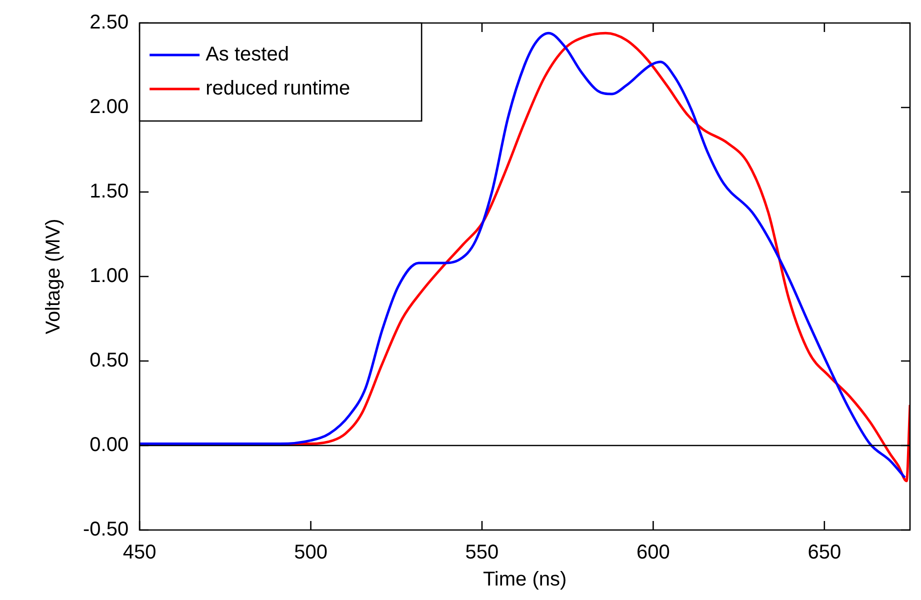  I want to click on y-tick-label: 2.50, so click(109, 23).